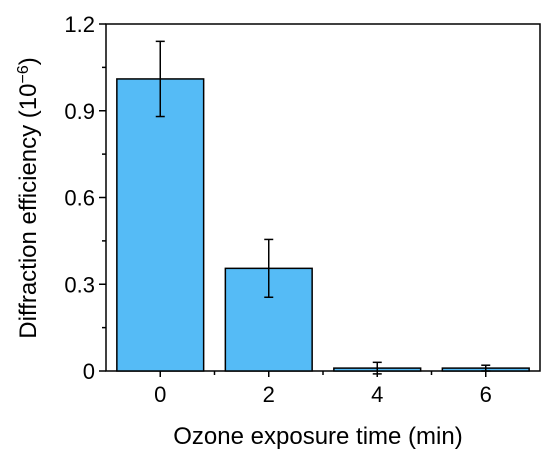 The height and width of the screenshot is (453, 550). Describe the element at coordinates (79, 198) in the screenshot. I see `y-tick-label-0.6: 0.6` at that location.